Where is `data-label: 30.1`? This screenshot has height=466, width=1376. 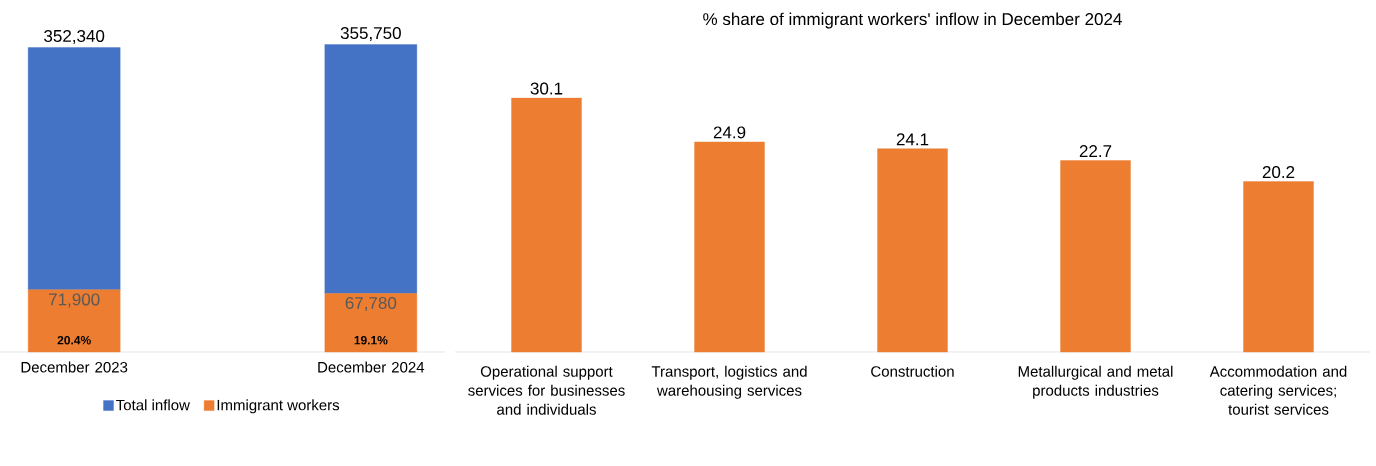
data-label: 30.1 is located at coordinates (546, 88).